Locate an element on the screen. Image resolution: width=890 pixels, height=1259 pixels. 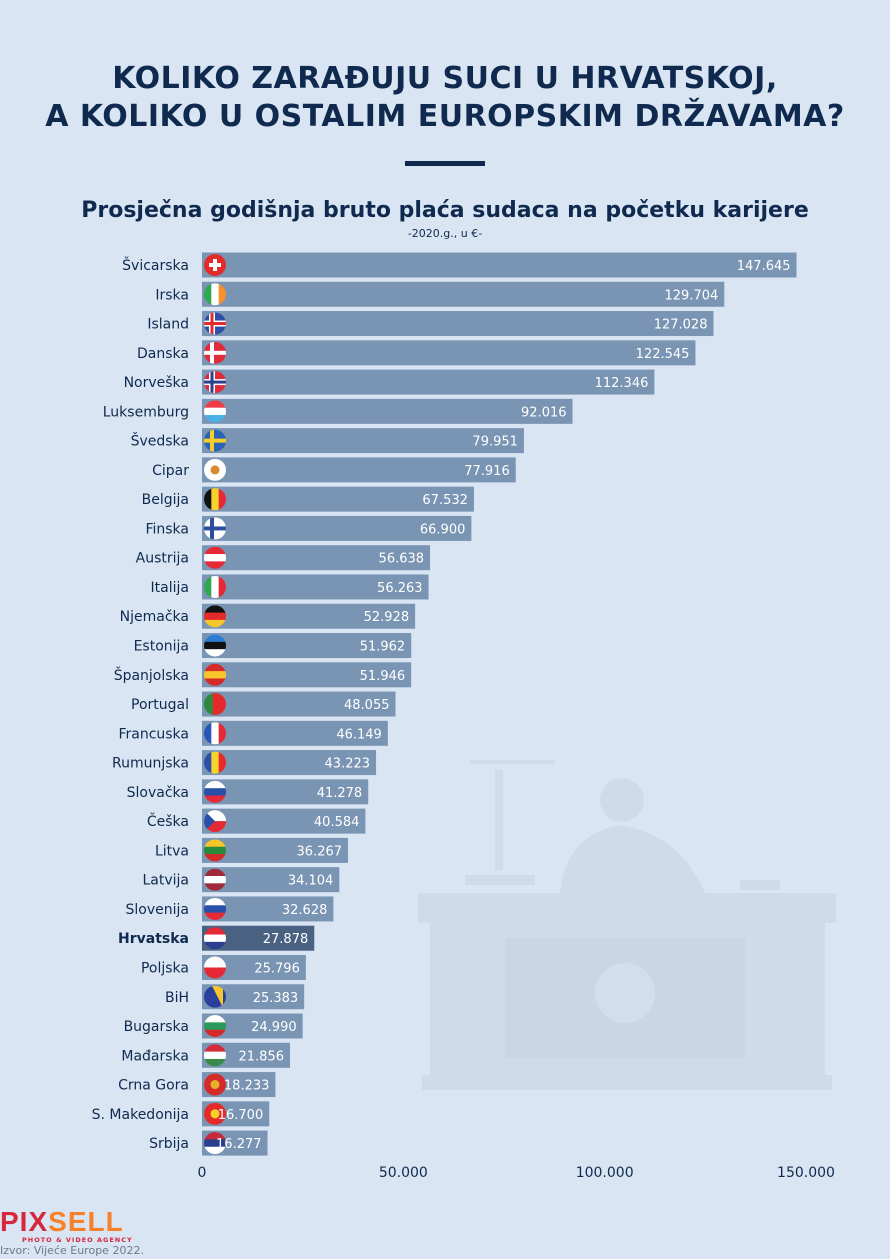
category-label: Švedska is located at coordinates (160, 441).